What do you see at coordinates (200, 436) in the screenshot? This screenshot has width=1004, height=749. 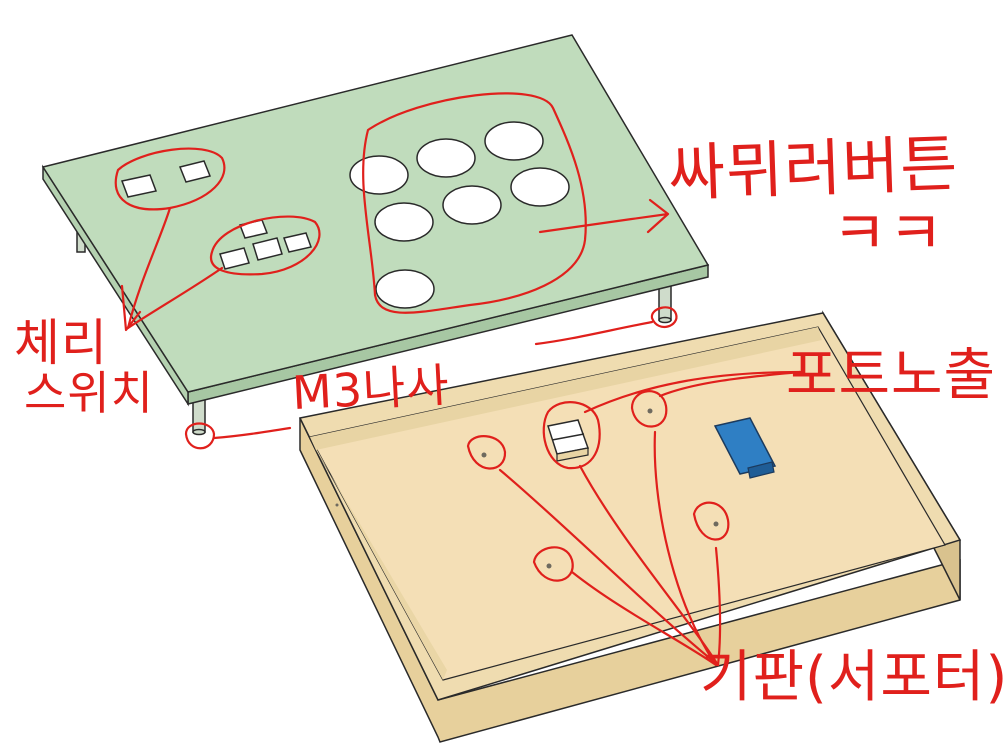 I see `annotation-circle-screw-left` at bounding box center [200, 436].